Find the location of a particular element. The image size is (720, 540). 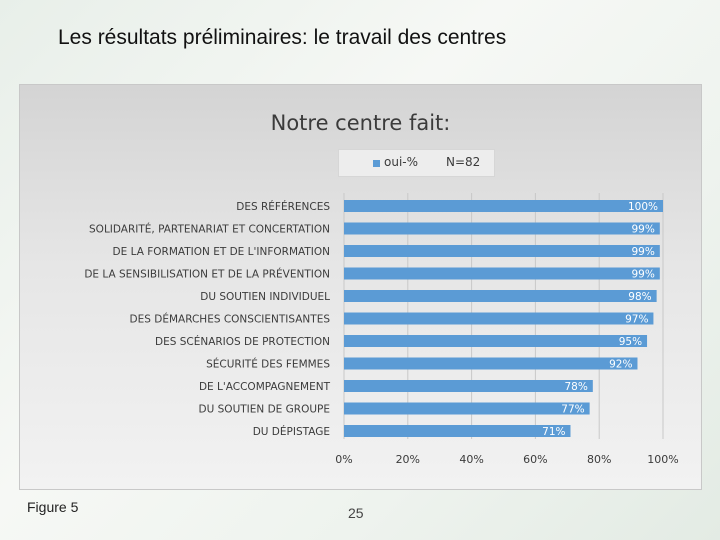

x-tick-label: 0% is located at coordinates (343, 459).